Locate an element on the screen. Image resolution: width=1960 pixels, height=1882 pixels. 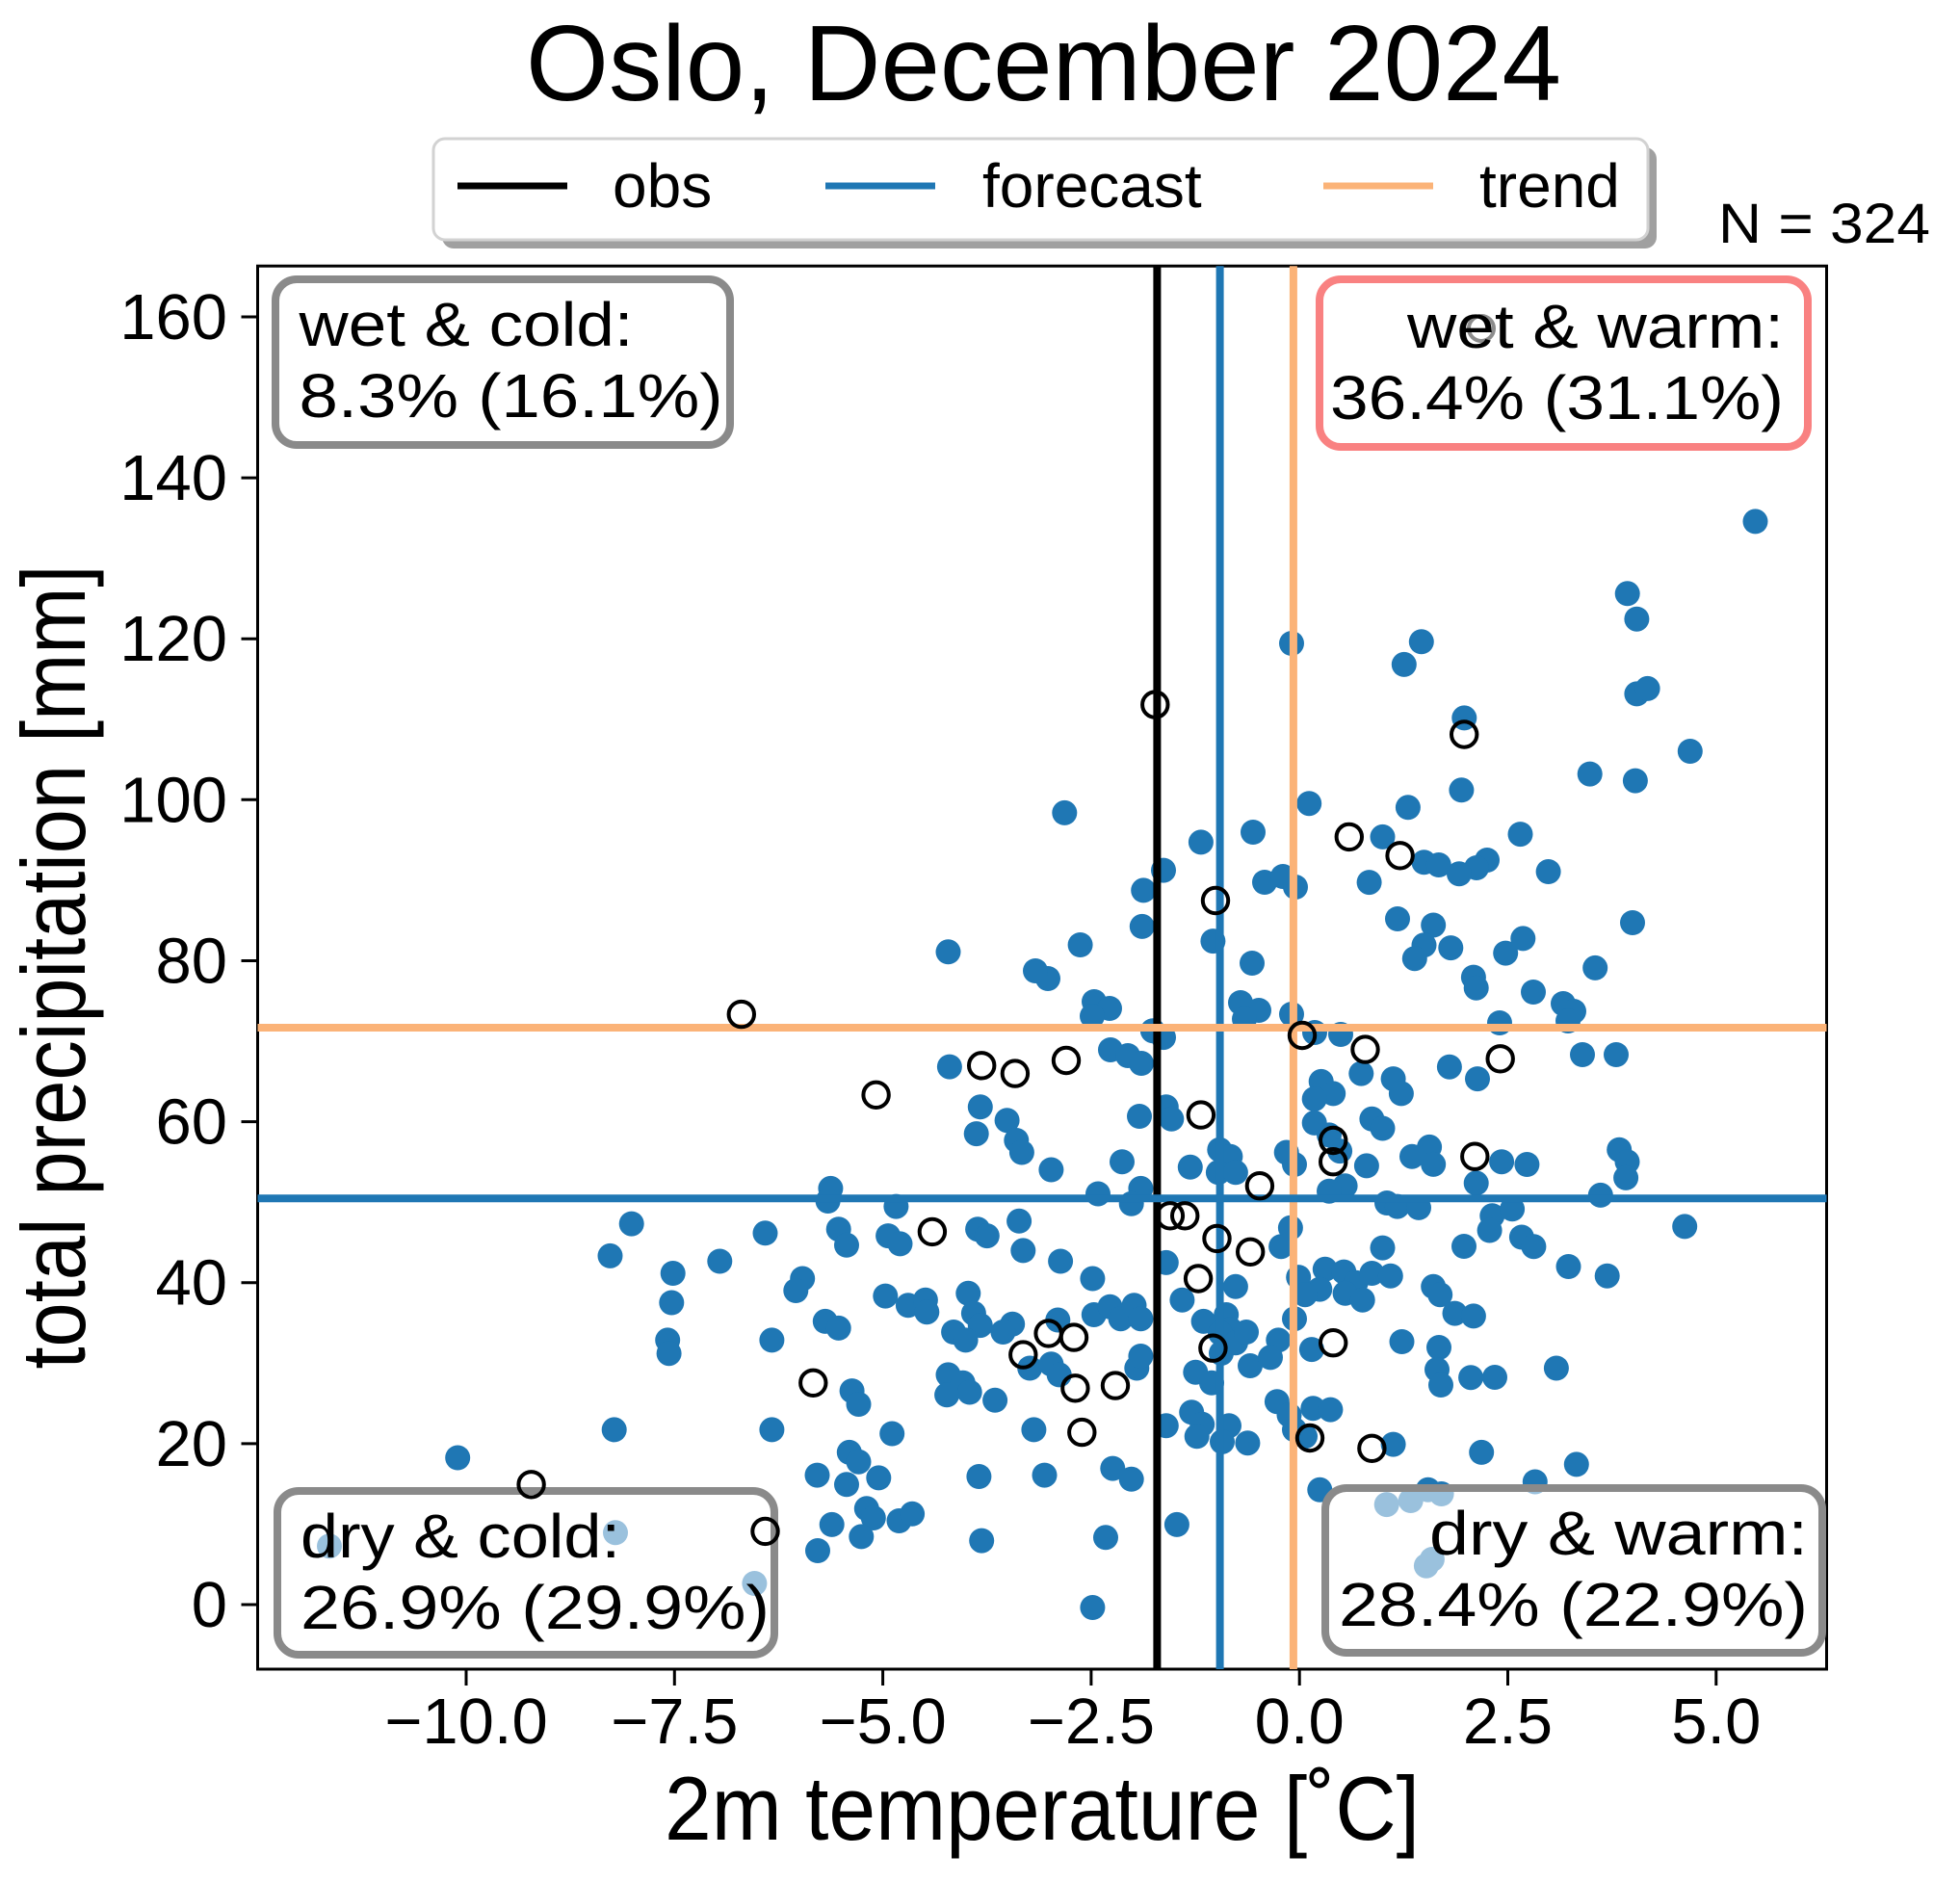
svg-text: N = 324 is located at coordinates (1824, 224).